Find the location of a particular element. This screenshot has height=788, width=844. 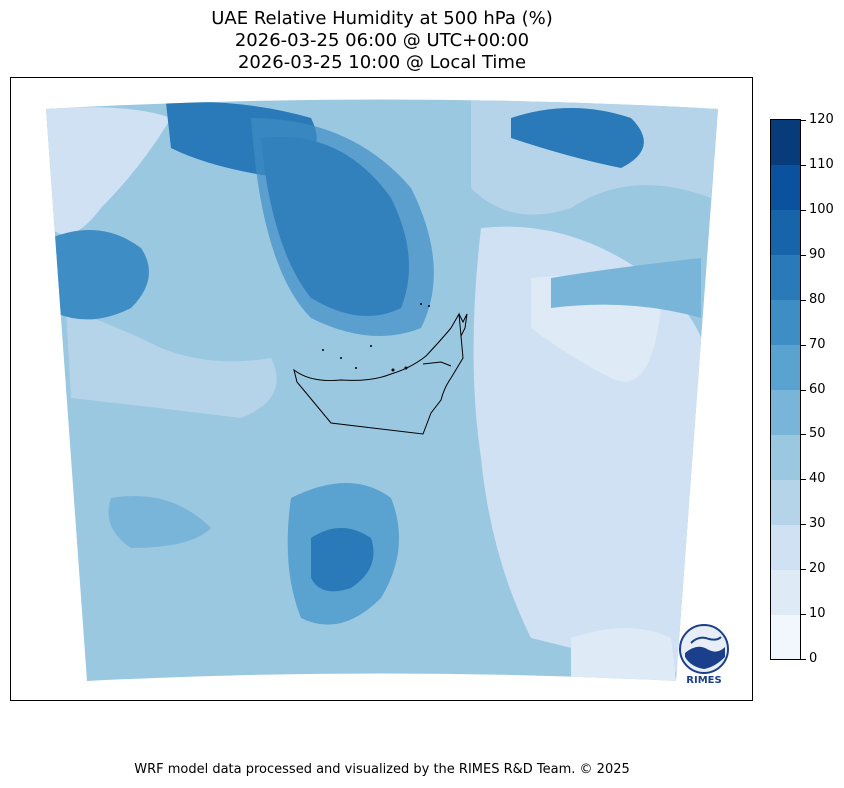

colorbar-tick-label: 60 is located at coordinates (817, 389).